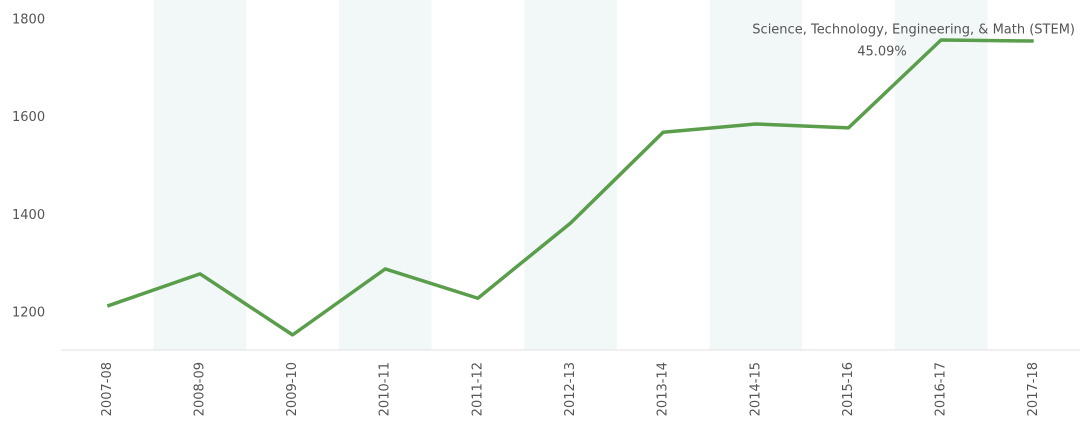 The height and width of the screenshot is (434, 1090). Describe the element at coordinates (107, 389) in the screenshot. I see `x-tick-label: 2007-08` at that location.